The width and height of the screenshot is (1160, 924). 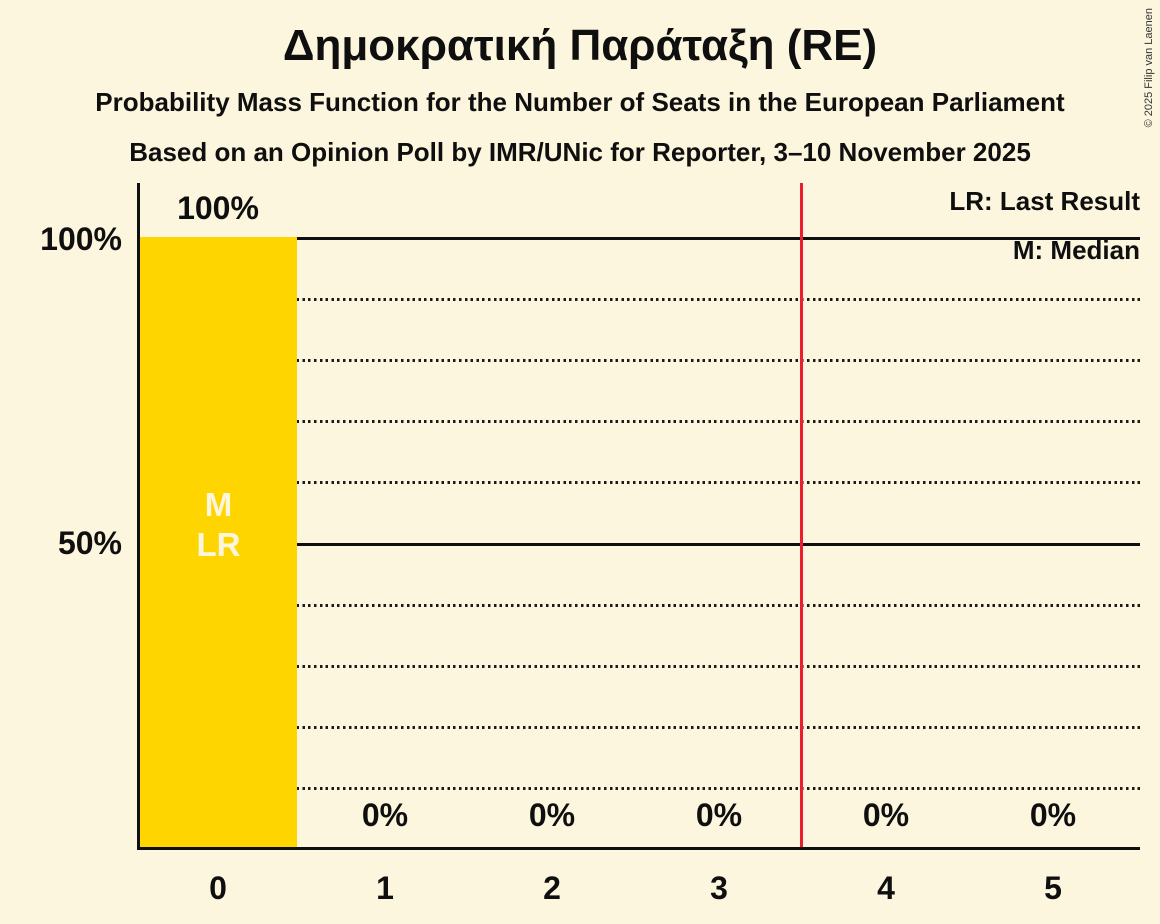 What do you see at coordinates (1053, 888) in the screenshot?
I see `x-tick-label-5: 5` at bounding box center [1053, 888].